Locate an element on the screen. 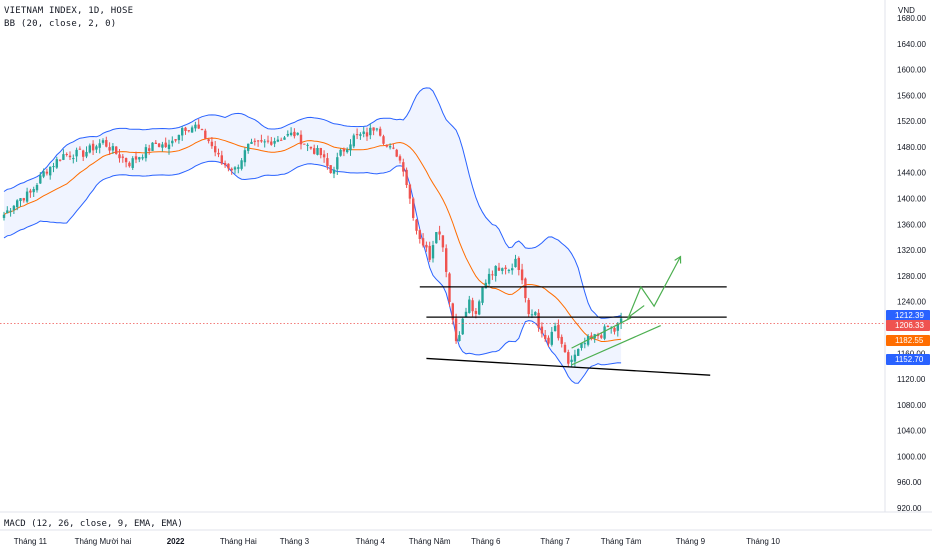  price-badge-bg is located at coordinates (908, 325).